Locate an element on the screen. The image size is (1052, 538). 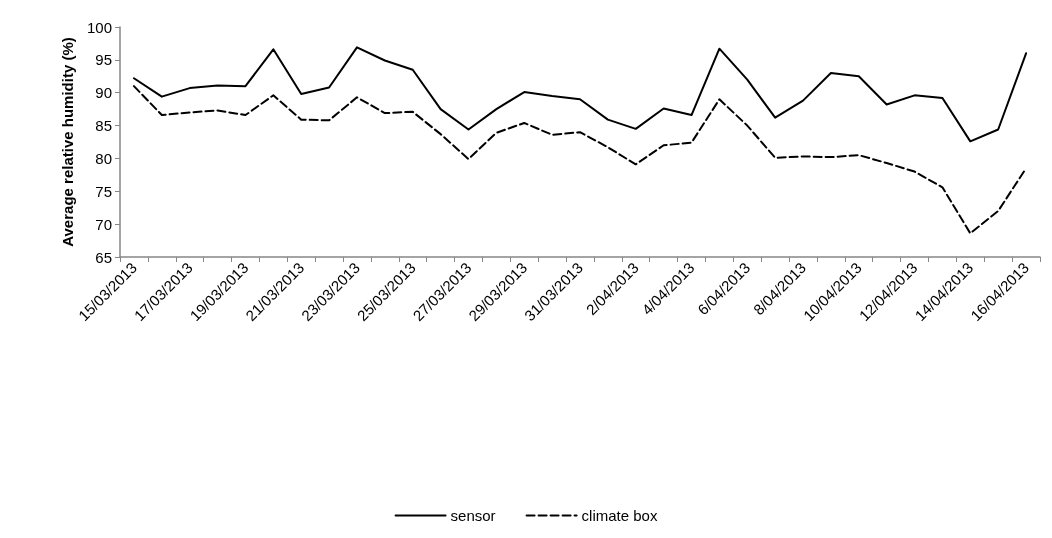
y-tick-label: 100 is located at coordinates (99, 27).